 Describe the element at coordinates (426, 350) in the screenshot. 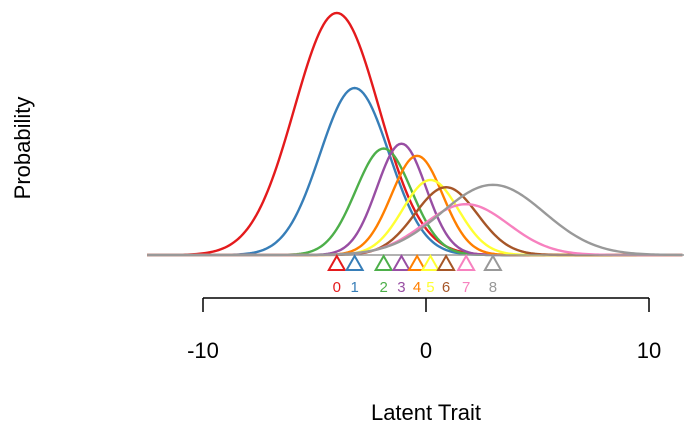

I see `x-tick-label-1: 0` at that location.